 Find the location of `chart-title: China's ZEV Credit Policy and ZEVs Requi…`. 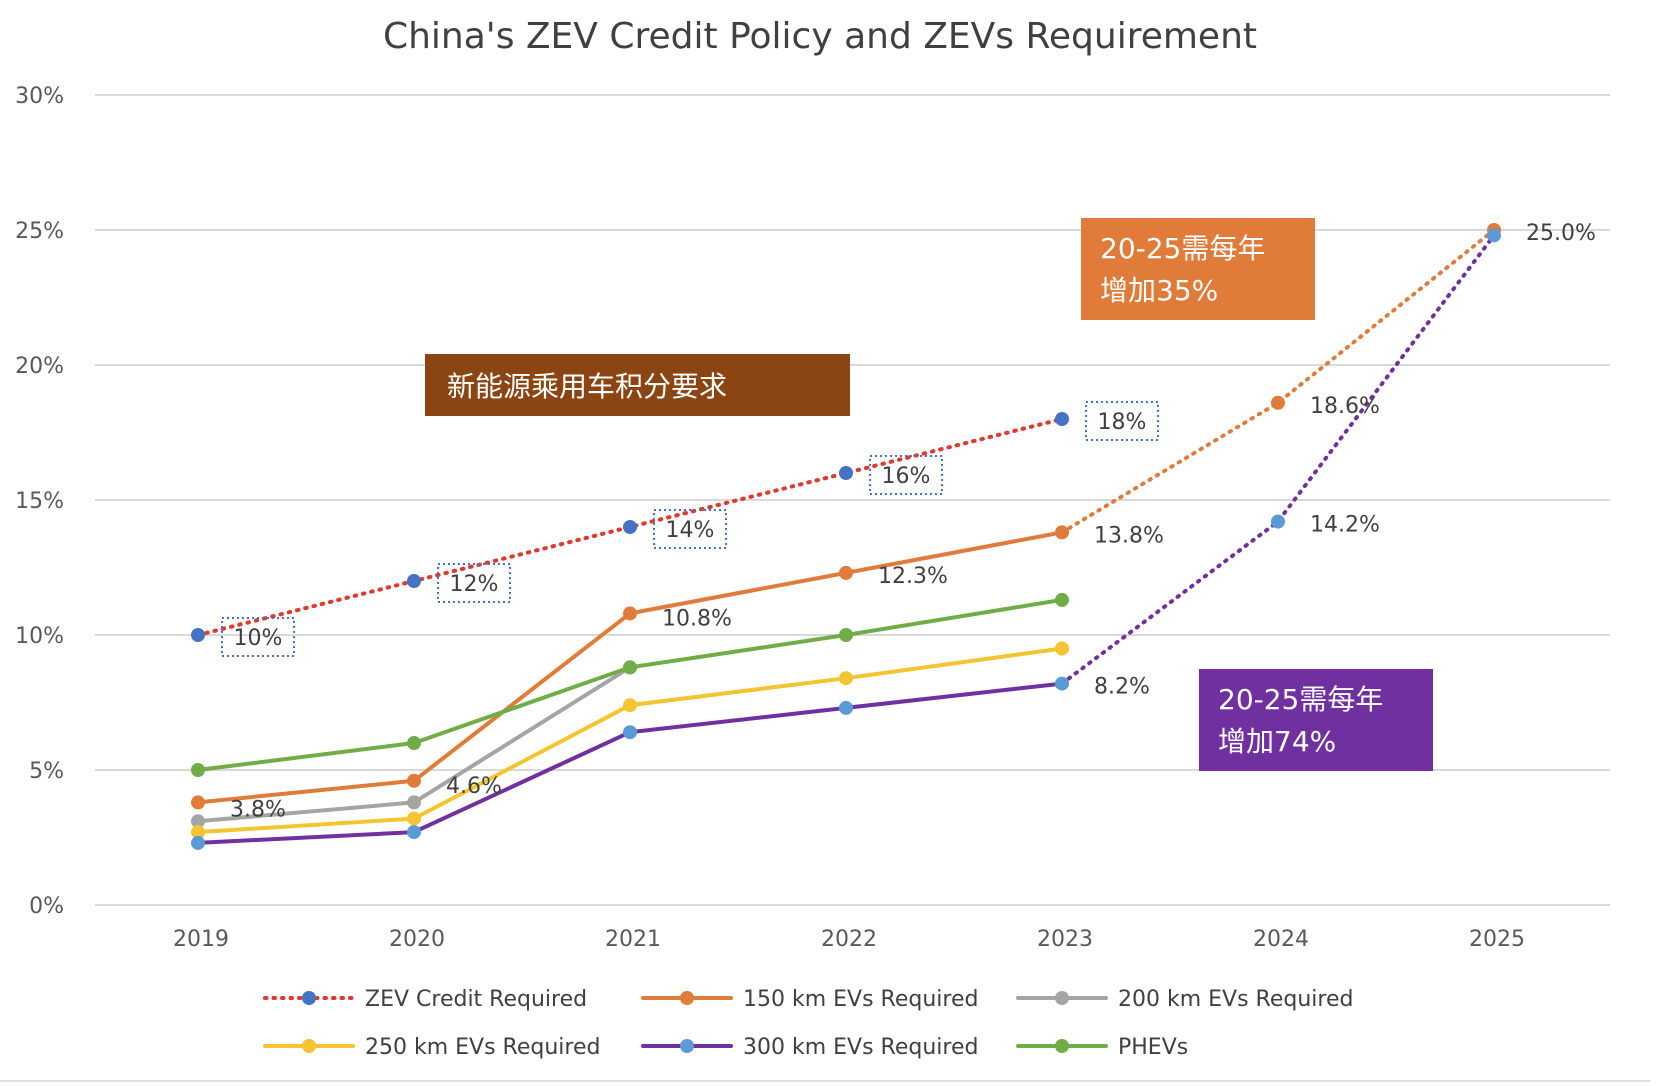

chart-title: China's ZEV Credit Policy and ZEVs Requi… is located at coordinates (820, 36).